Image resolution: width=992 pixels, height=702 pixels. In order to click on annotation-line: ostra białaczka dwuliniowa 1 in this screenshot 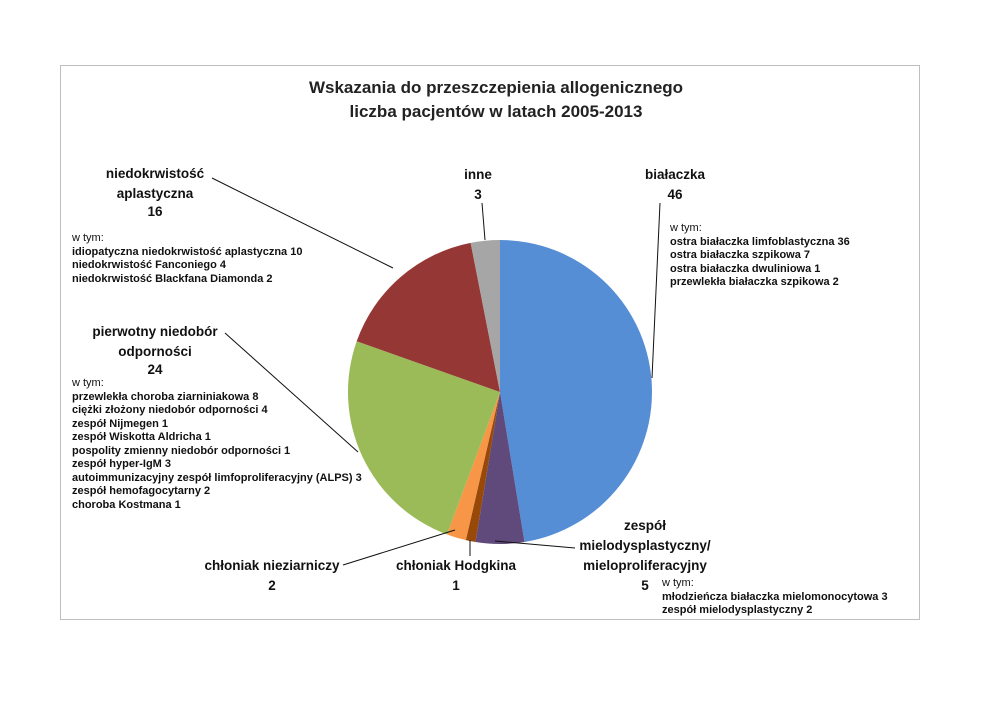, I will do `click(745, 268)`.